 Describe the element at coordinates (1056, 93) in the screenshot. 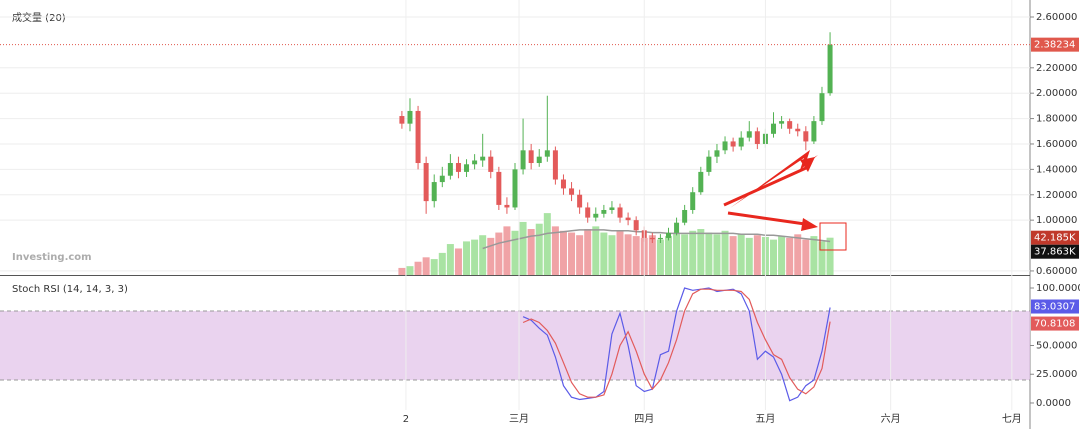

I see `y-tick-label: 2.00000` at that location.